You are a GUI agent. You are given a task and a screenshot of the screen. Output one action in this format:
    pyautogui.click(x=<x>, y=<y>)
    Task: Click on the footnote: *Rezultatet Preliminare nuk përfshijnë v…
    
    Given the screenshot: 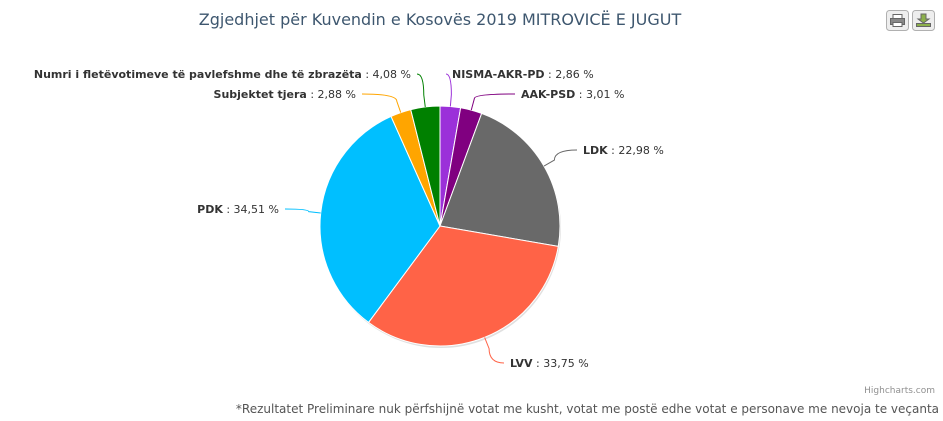 What is the action you would take?
    pyautogui.click(x=587, y=409)
    